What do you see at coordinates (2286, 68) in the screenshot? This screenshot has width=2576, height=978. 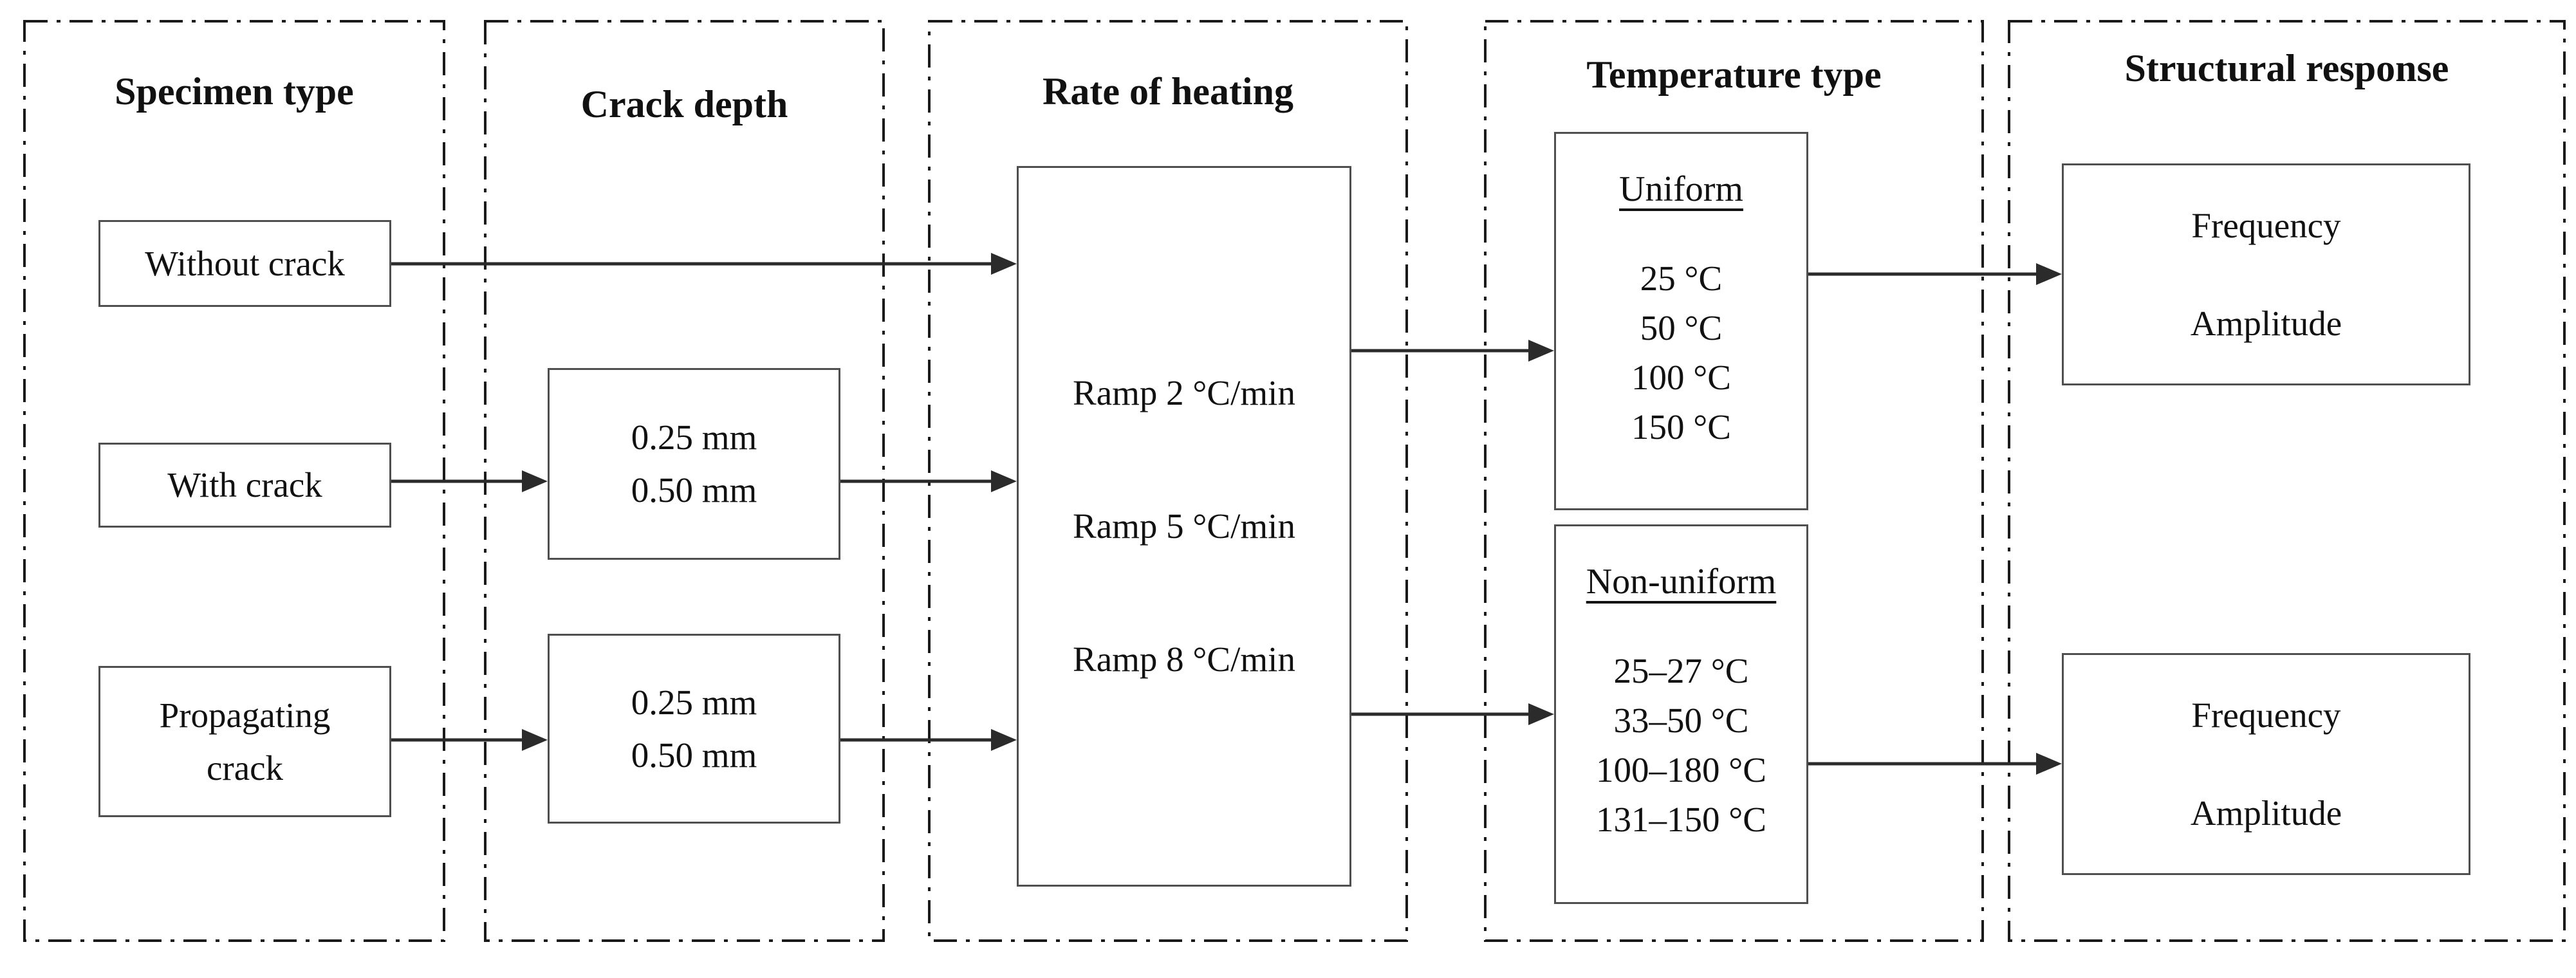 I see `structural-response-title: Structural response` at bounding box center [2286, 68].